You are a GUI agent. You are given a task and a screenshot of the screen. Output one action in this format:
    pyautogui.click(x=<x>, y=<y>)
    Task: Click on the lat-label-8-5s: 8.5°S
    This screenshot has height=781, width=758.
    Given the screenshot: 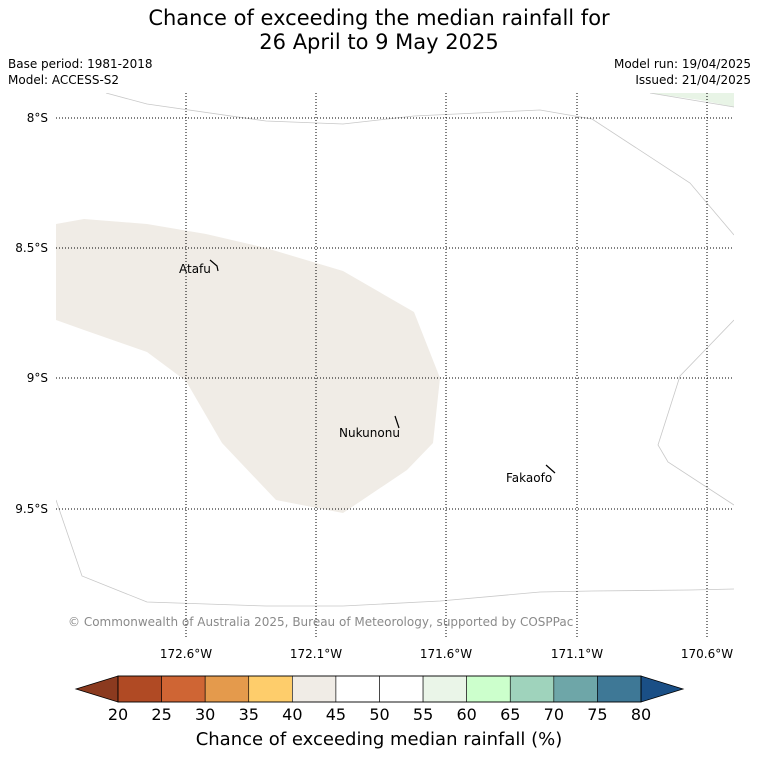 What is the action you would take?
    pyautogui.click(x=31, y=248)
    